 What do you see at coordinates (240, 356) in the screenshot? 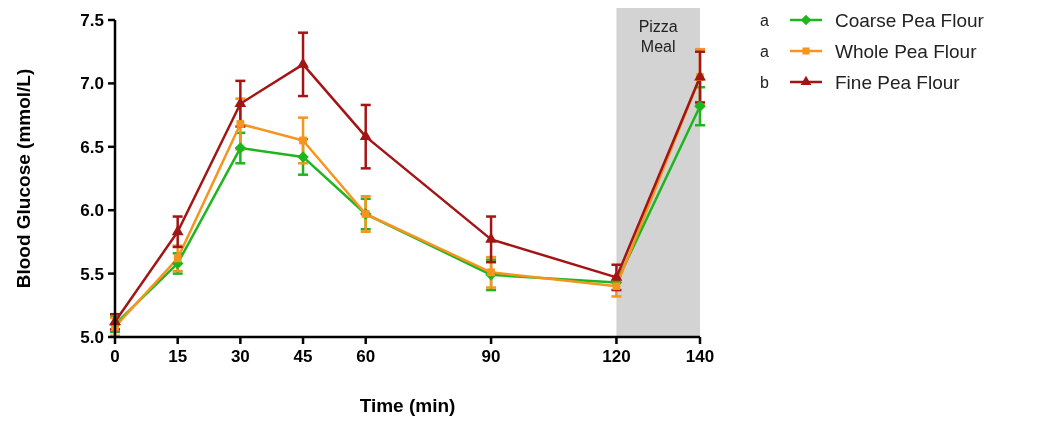
I see `x-tick-label: 30` at bounding box center [240, 356].